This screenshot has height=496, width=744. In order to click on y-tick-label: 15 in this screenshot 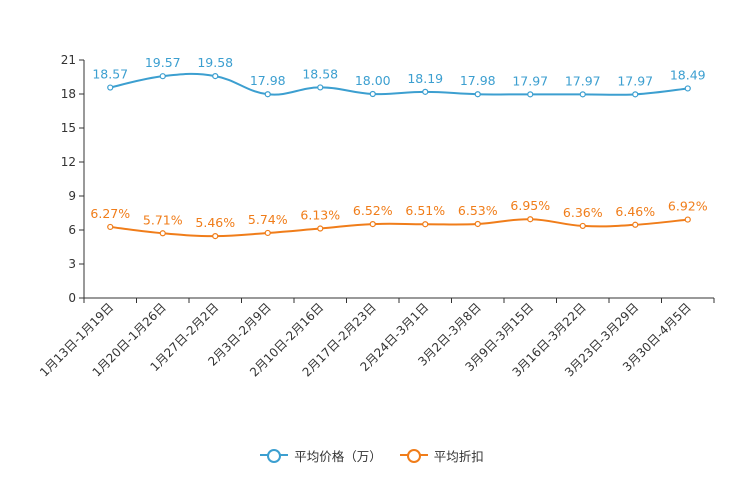, I will do `click(68, 128)`.